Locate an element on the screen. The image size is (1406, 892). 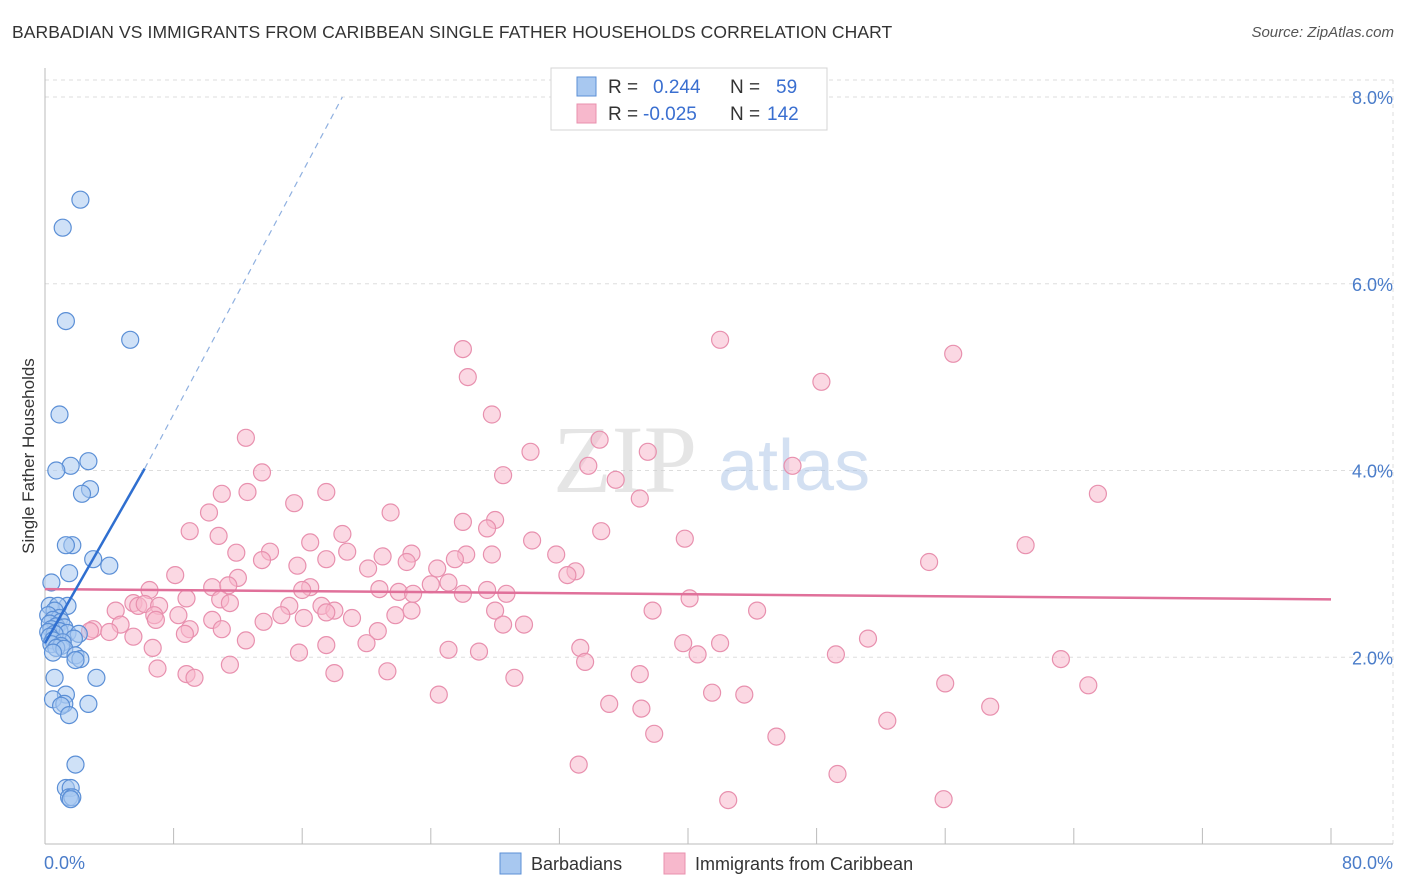
x-tick-label-min: 0.0% is located at coordinates (64, 863).